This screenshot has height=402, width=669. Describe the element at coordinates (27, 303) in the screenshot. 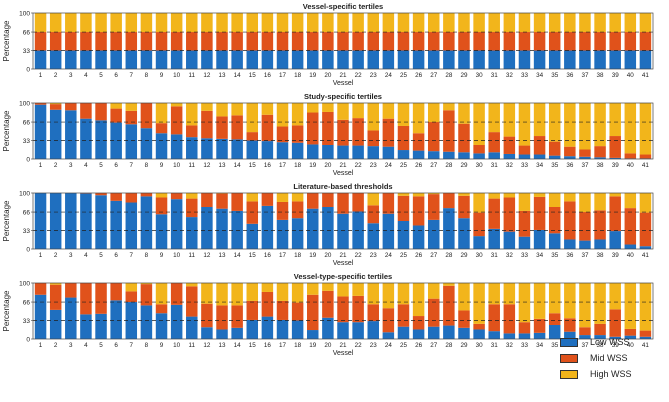

I see `y-tick-label: 66` at that location.